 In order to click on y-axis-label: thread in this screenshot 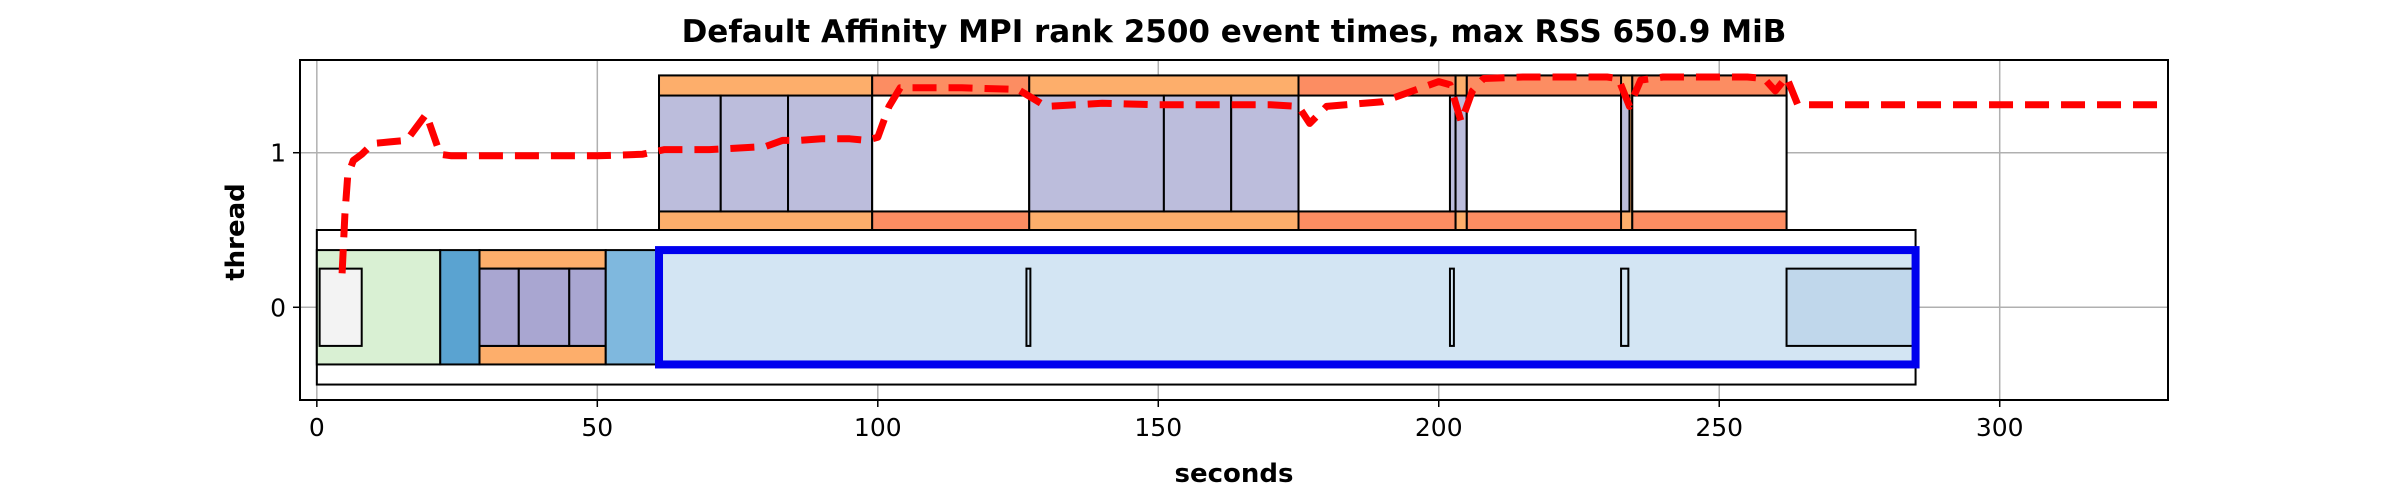, I will do `click(236, 232)`.